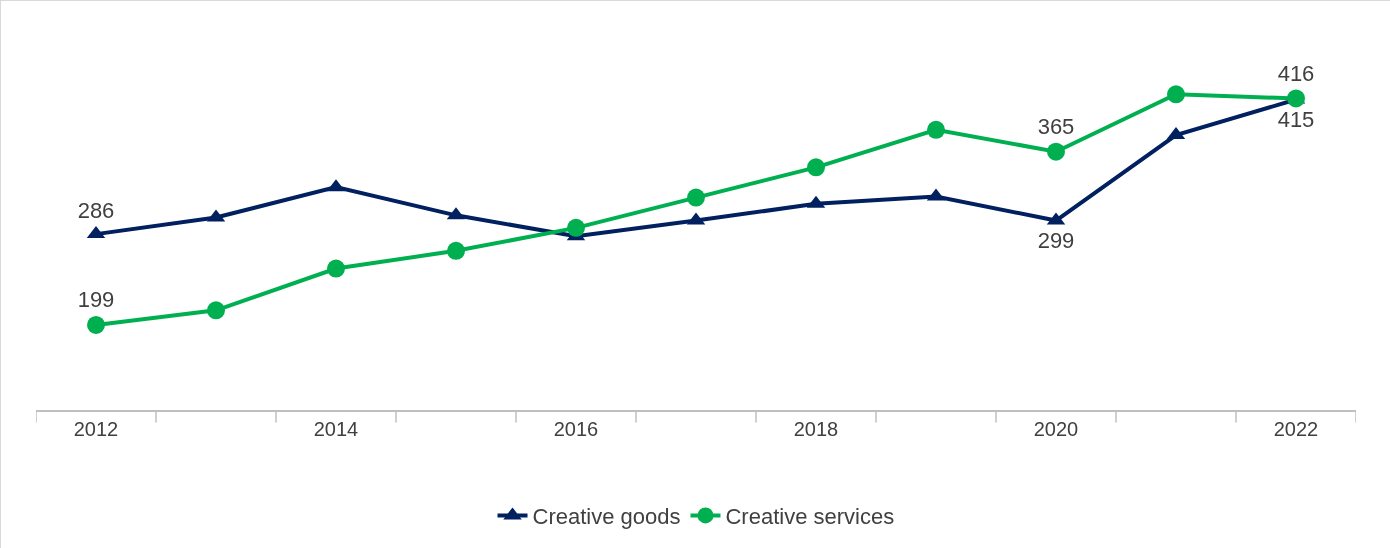 This screenshot has height=548, width=1390. Describe the element at coordinates (1296, 73) in the screenshot. I see `data-label: 416` at that location.